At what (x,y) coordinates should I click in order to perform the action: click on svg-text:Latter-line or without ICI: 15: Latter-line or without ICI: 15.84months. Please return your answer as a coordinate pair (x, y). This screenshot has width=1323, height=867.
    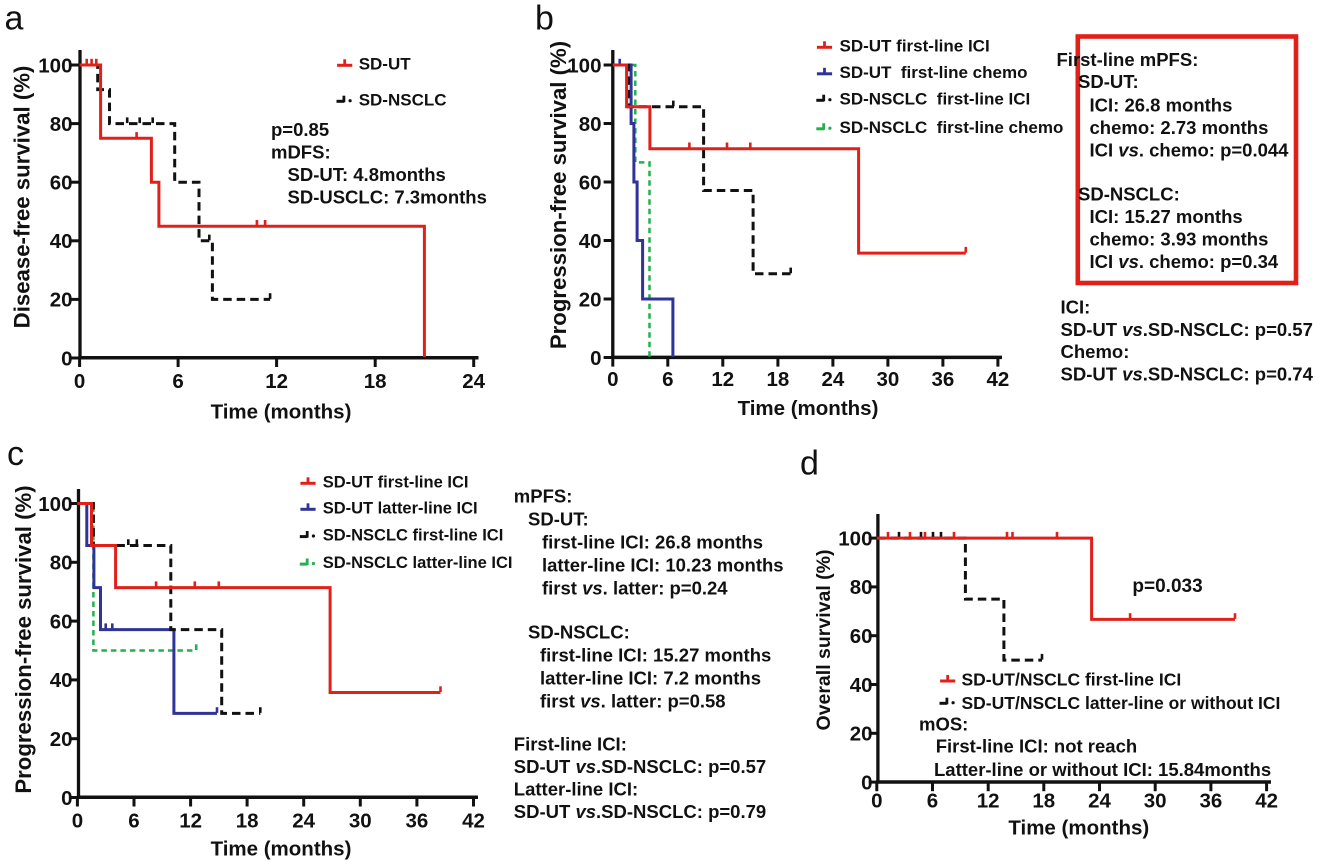
    Looking at the image, I should click on (1102, 769).